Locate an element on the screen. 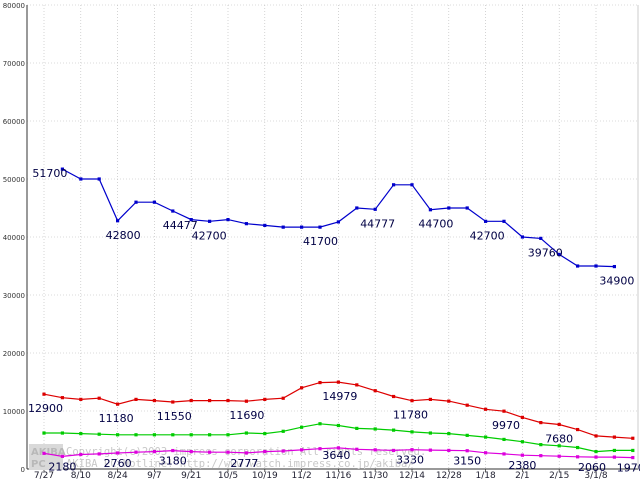 Image resolution: width=640 pixels, height=480 pixels. x-tick-label: 9/7 is located at coordinates (154, 475).